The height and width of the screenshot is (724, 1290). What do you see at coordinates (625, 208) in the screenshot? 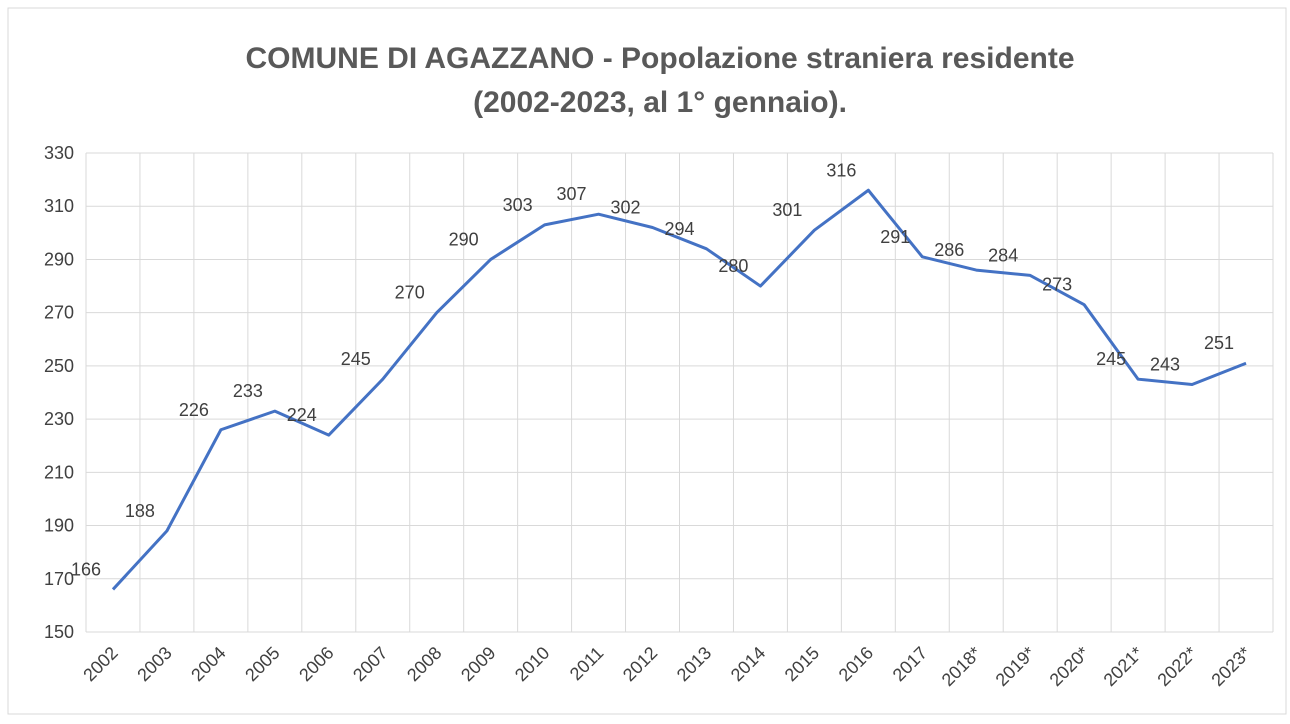
I see `data-label: 302` at bounding box center [625, 208].